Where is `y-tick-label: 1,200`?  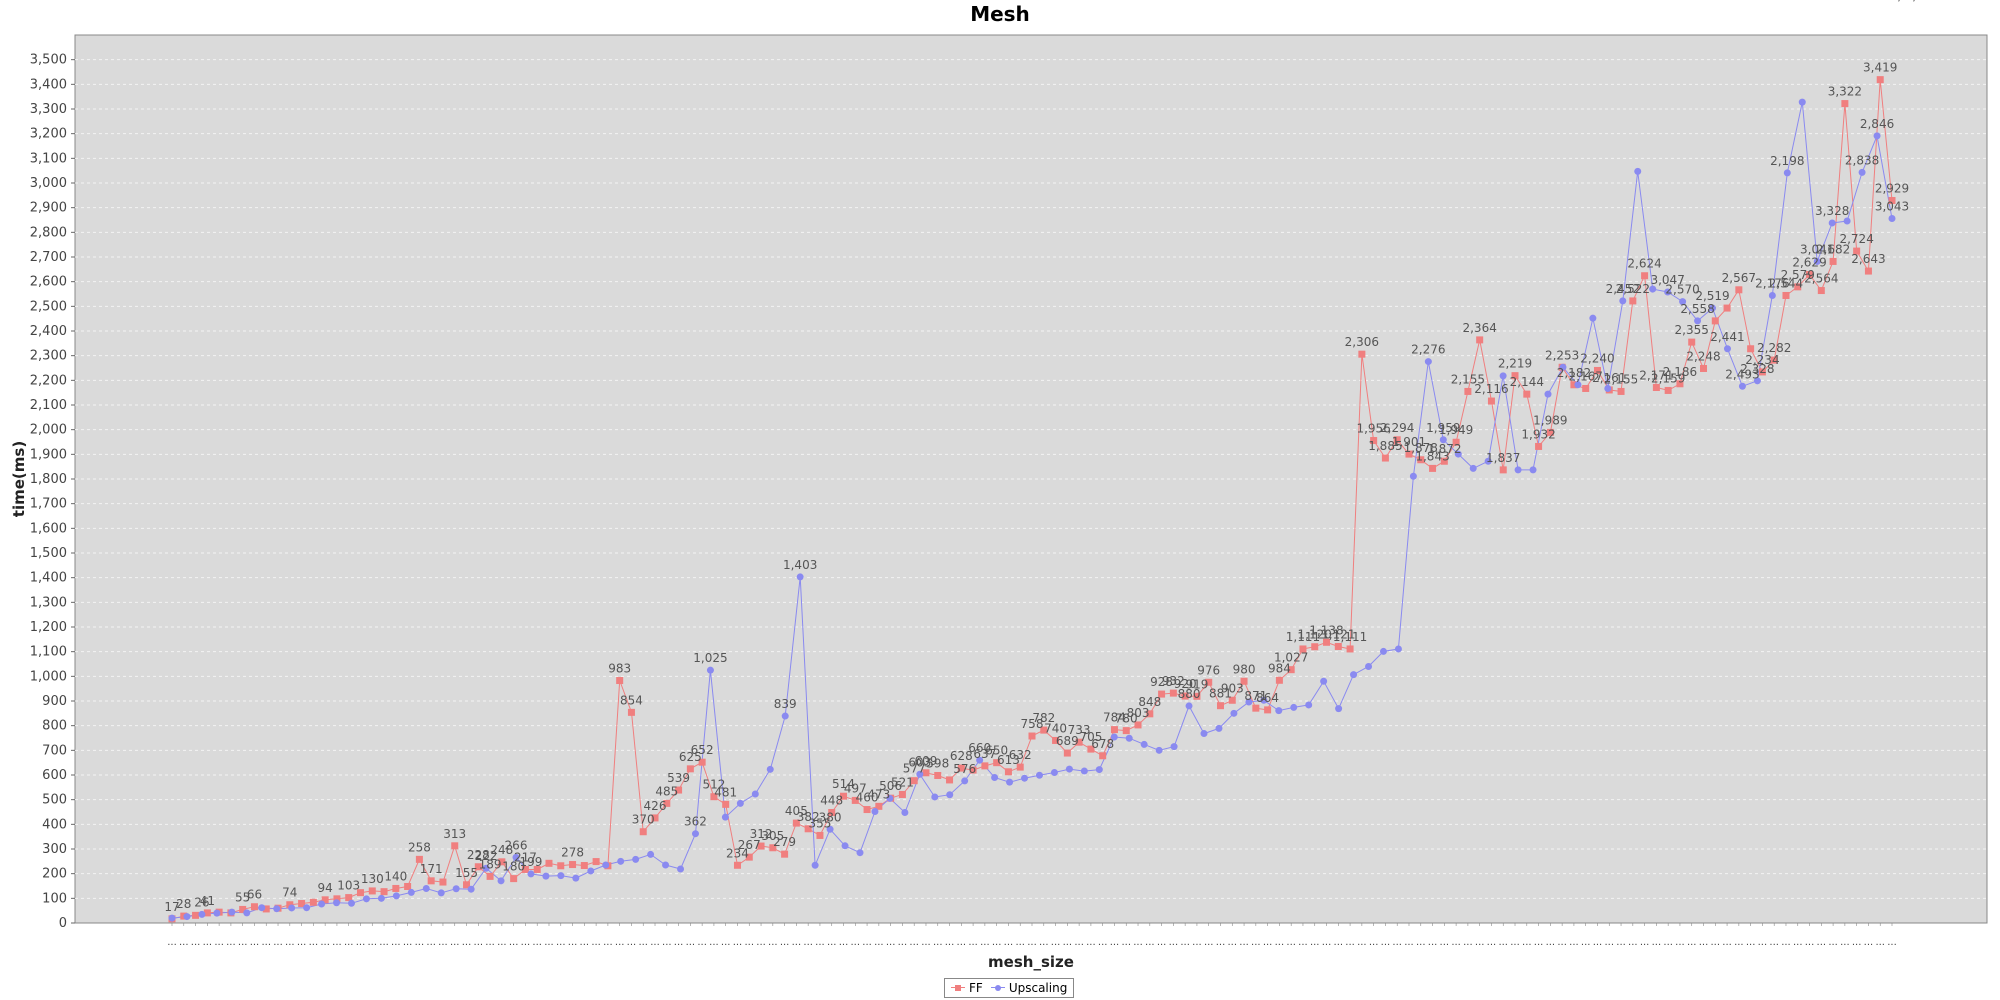 y-tick-label: 1,200 is located at coordinates (48, 627).